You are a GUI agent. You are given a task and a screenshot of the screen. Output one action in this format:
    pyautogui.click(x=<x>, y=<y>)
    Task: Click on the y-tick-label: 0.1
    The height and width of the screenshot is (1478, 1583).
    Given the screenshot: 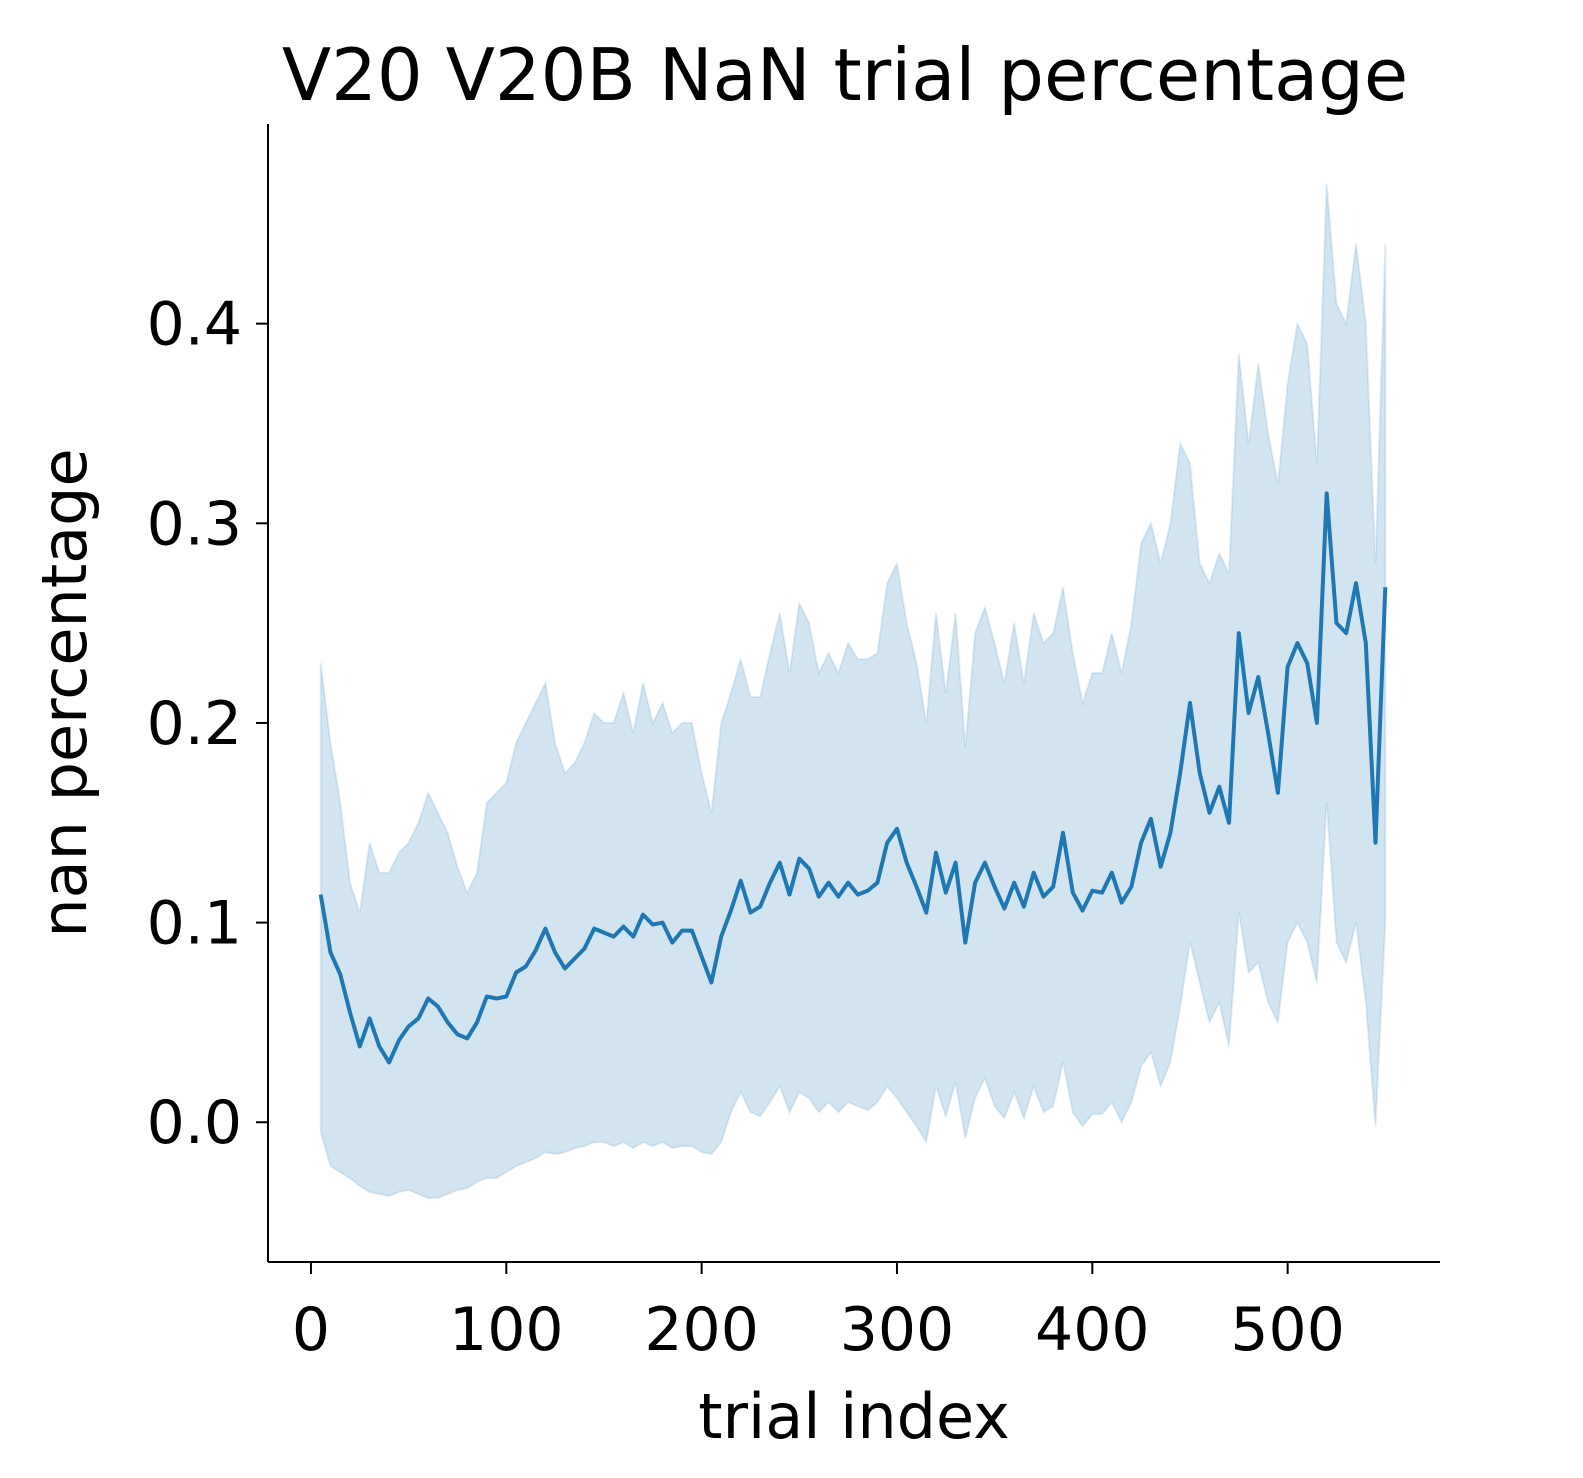 What is the action you would take?
    pyautogui.click(x=194, y=924)
    